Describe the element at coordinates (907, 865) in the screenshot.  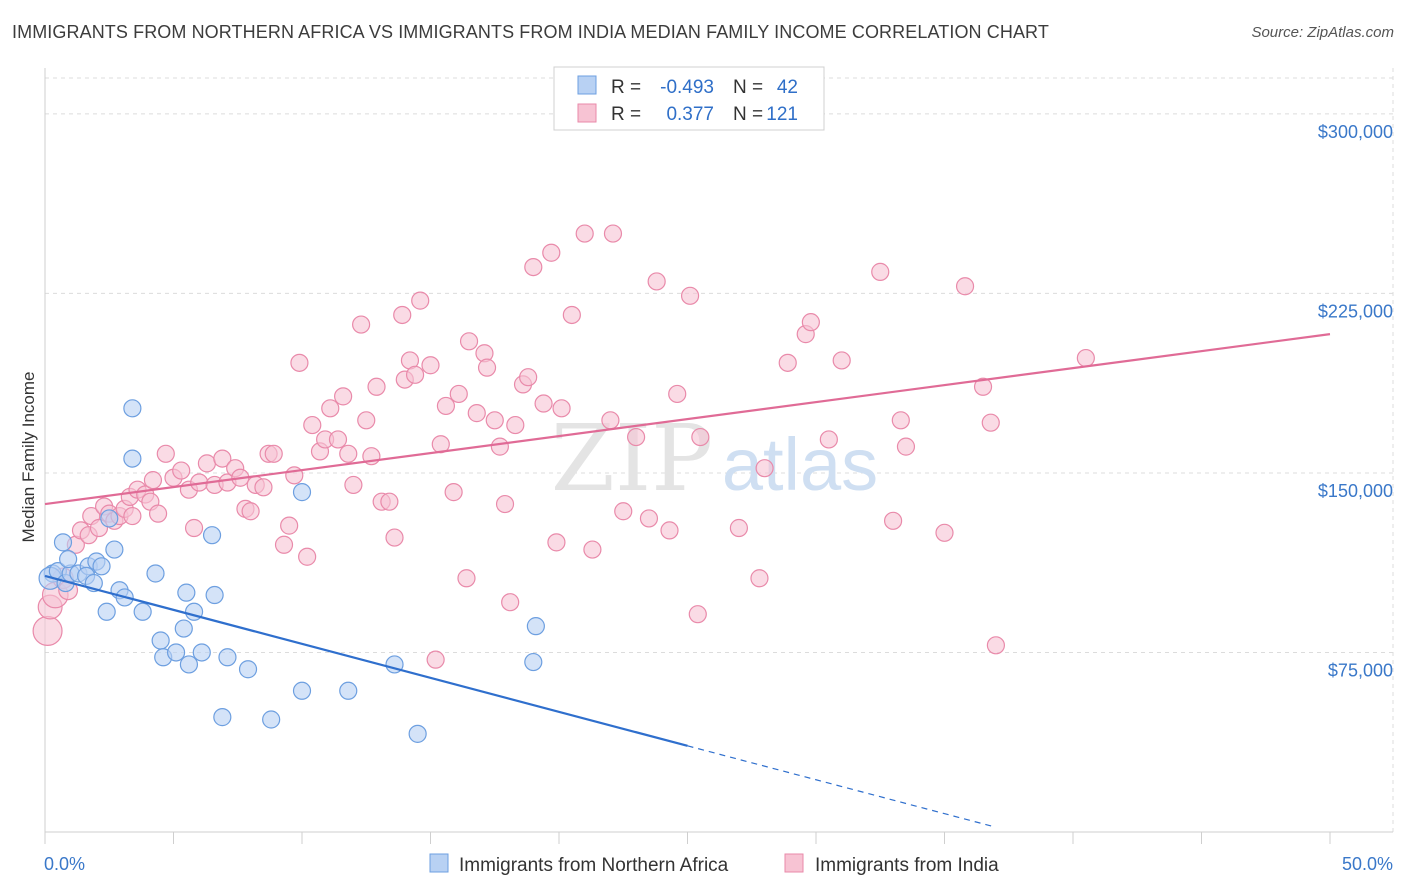
I see `series-legend-label-india: Immigrants from India` at that location.